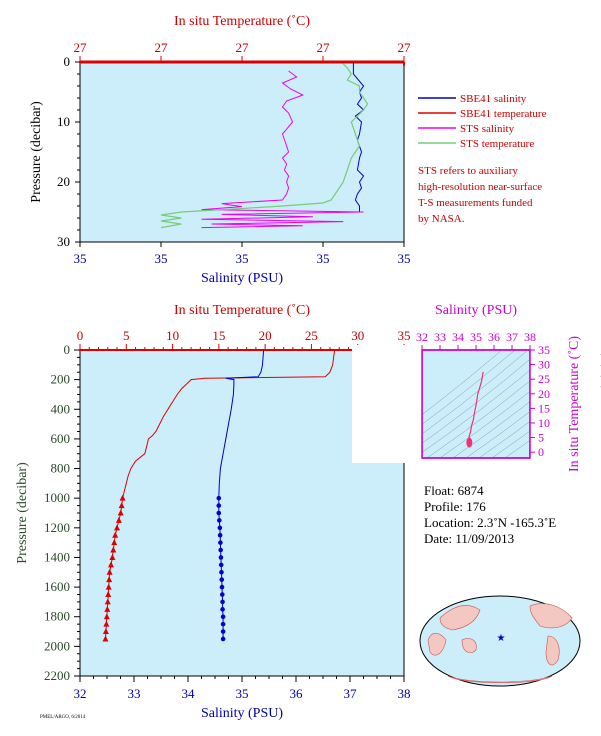  I want to click on temperature-tick-label: 35, so click(404, 335).